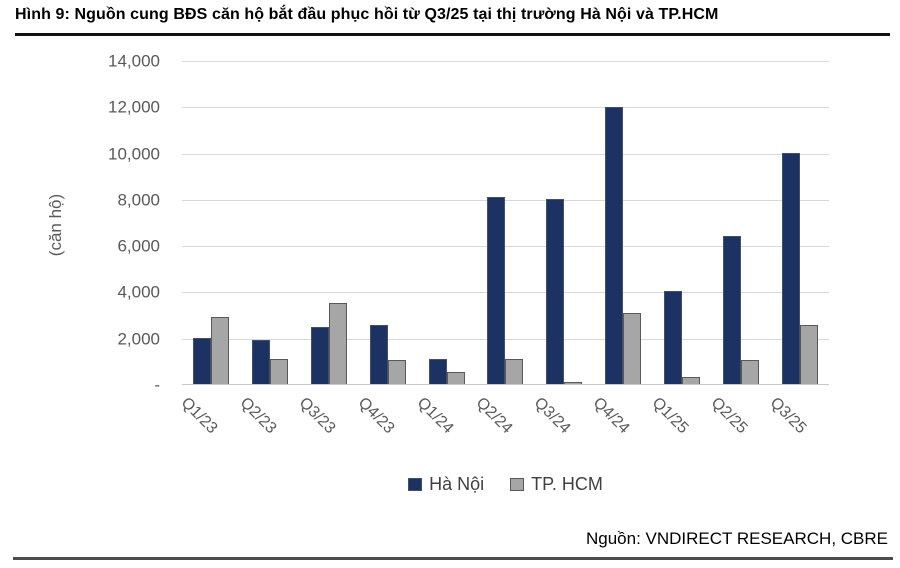 This screenshot has width=900, height=568. What do you see at coordinates (138, 339) in the screenshot?
I see `y-tick-label: 2,000` at bounding box center [138, 339].